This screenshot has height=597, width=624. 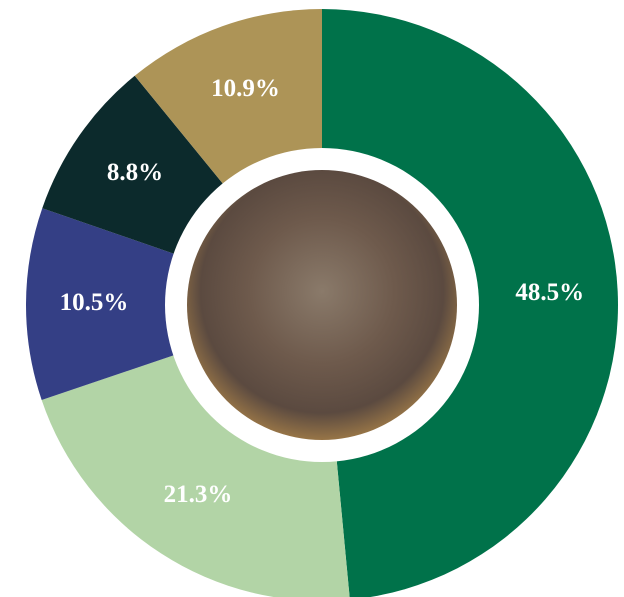 I want to click on value-label: 10.5%, so click(x=94, y=302).